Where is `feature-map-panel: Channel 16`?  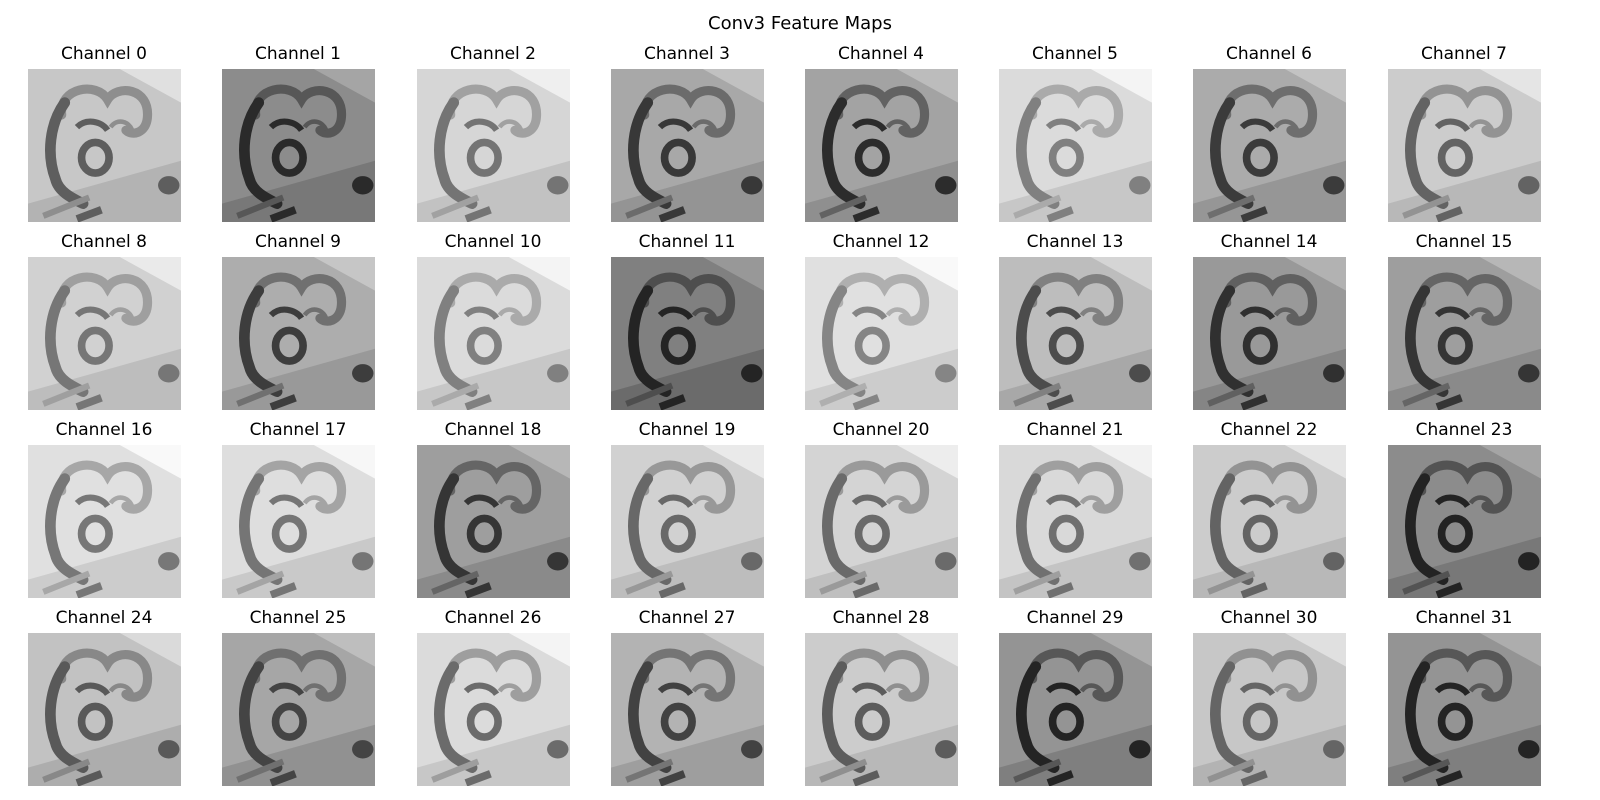
feature-map-panel: Channel 16 is located at coordinates (104, 509).